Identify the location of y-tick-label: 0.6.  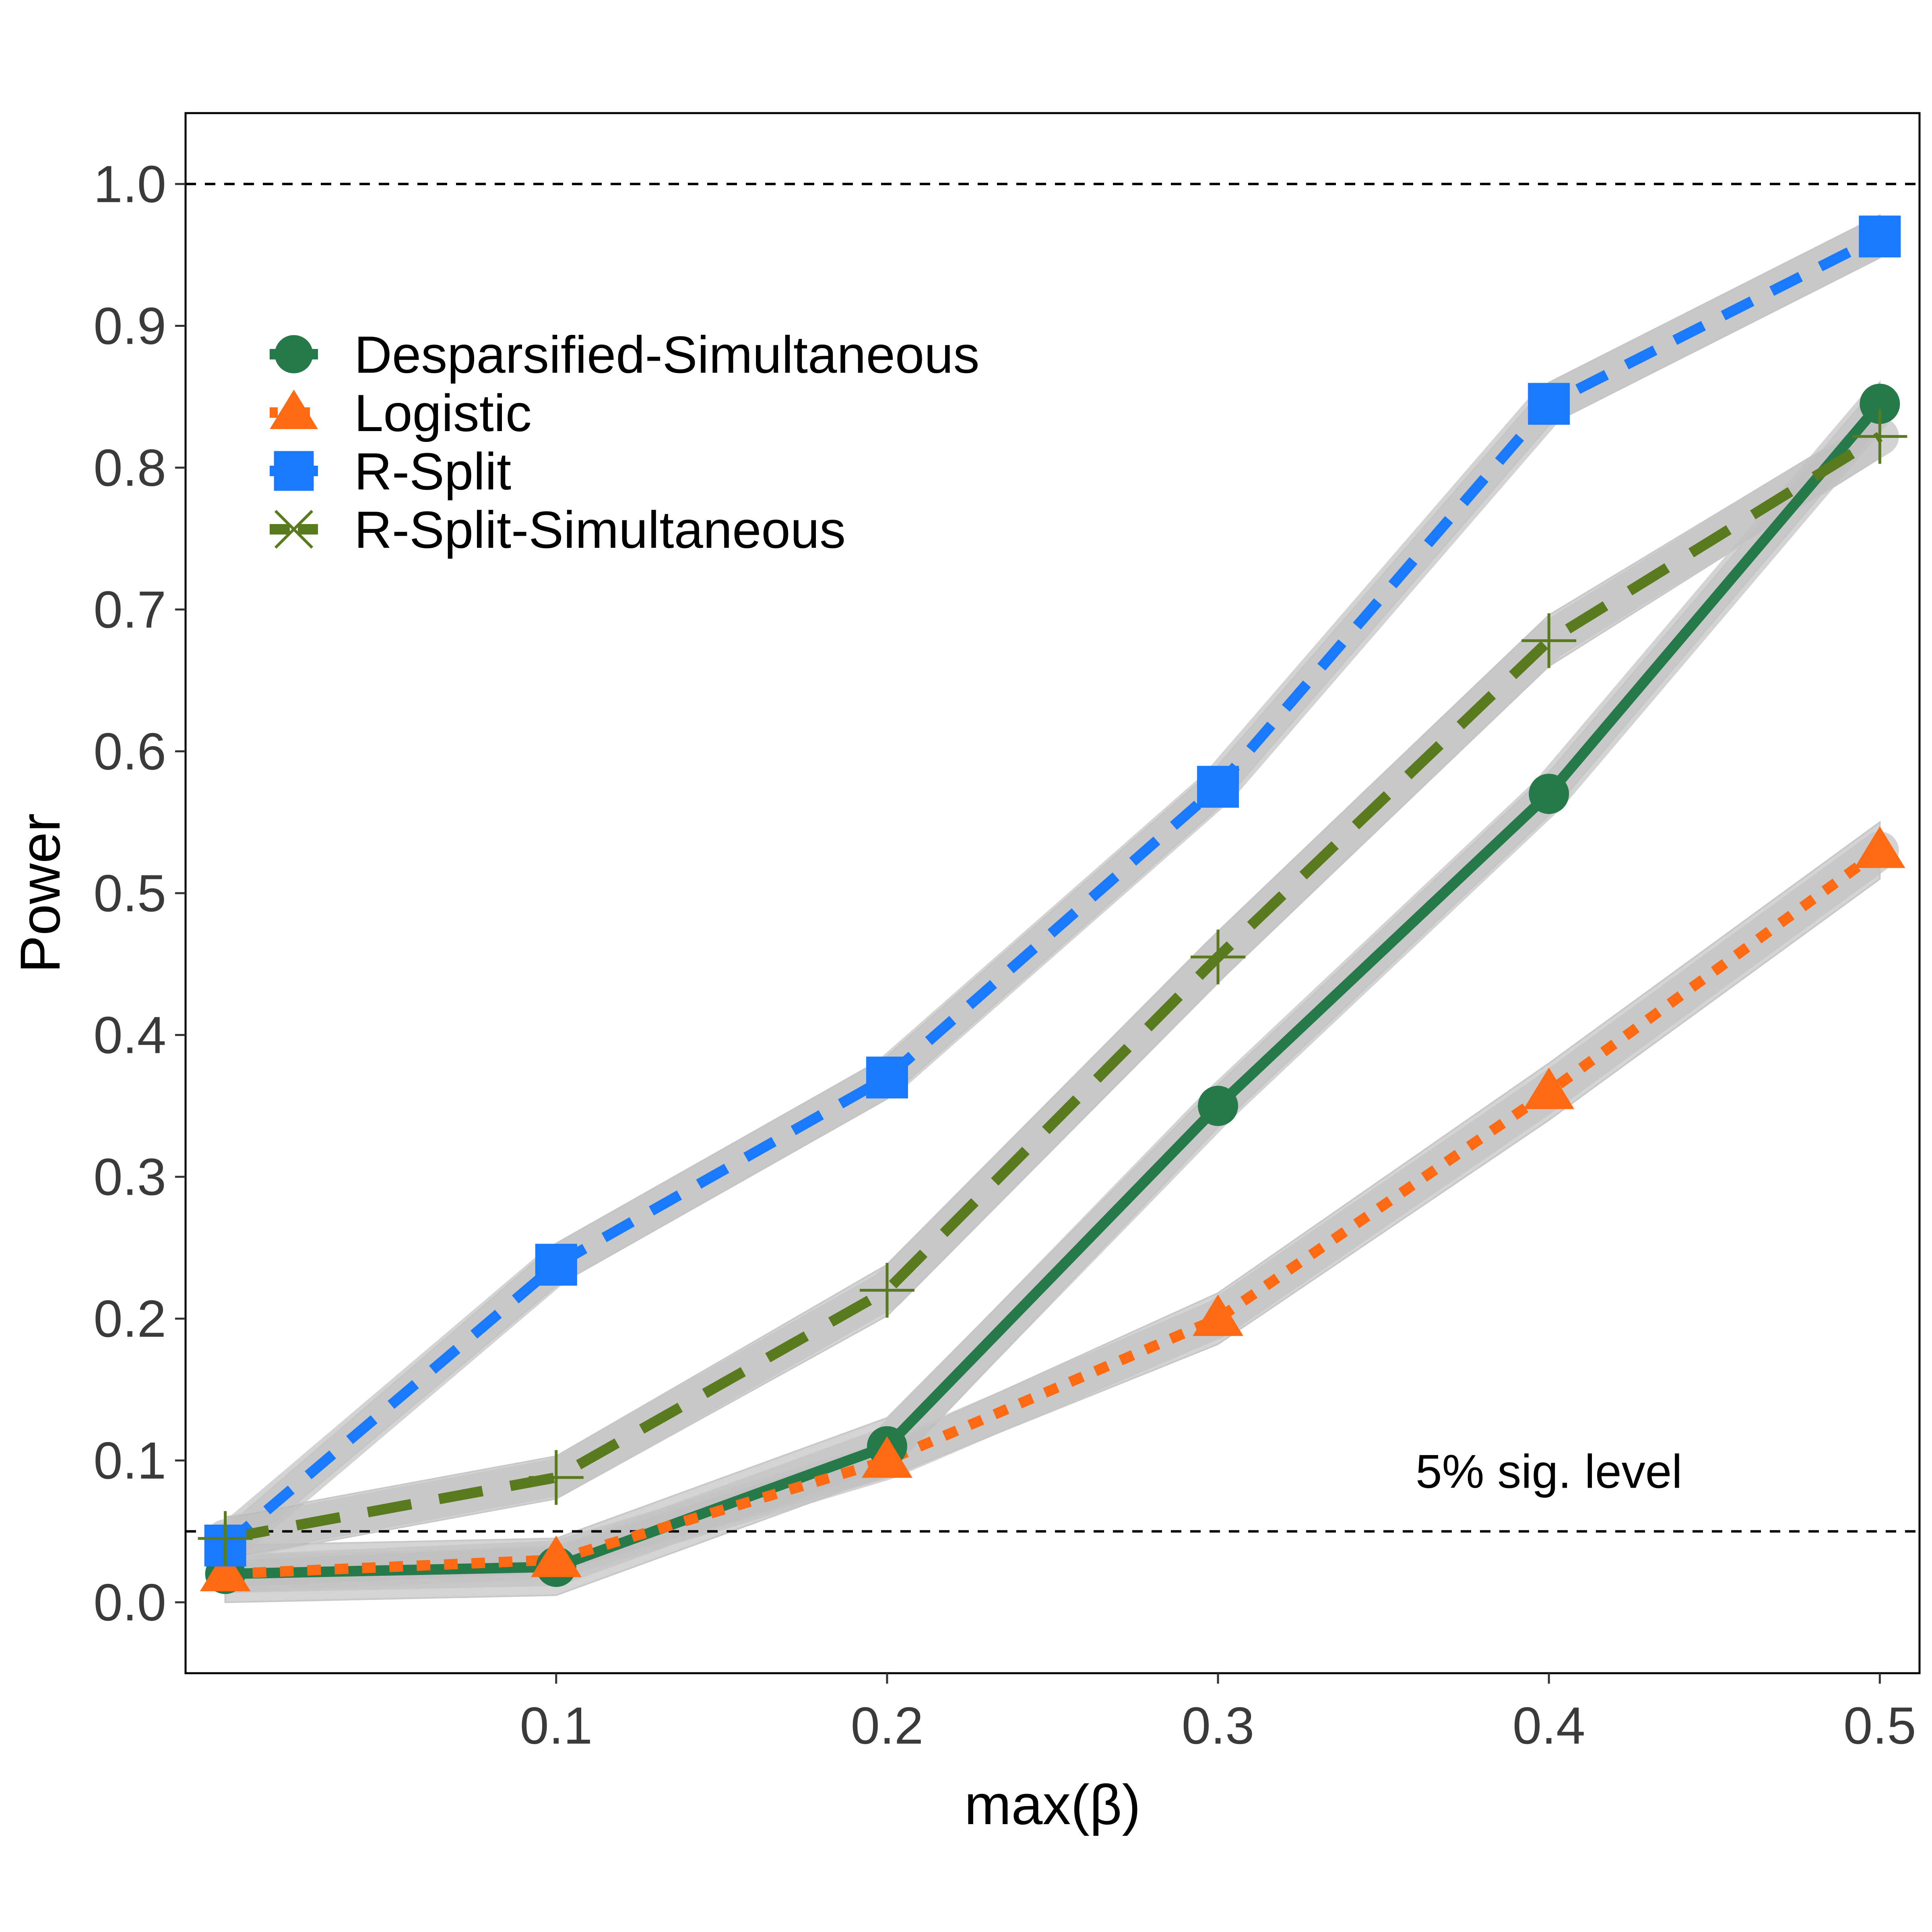
(129, 751).